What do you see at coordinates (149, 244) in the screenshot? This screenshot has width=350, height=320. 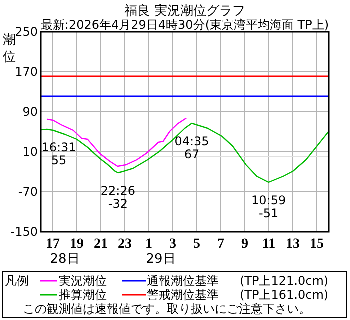 I see `x-tick-label: 1` at bounding box center [149, 244].